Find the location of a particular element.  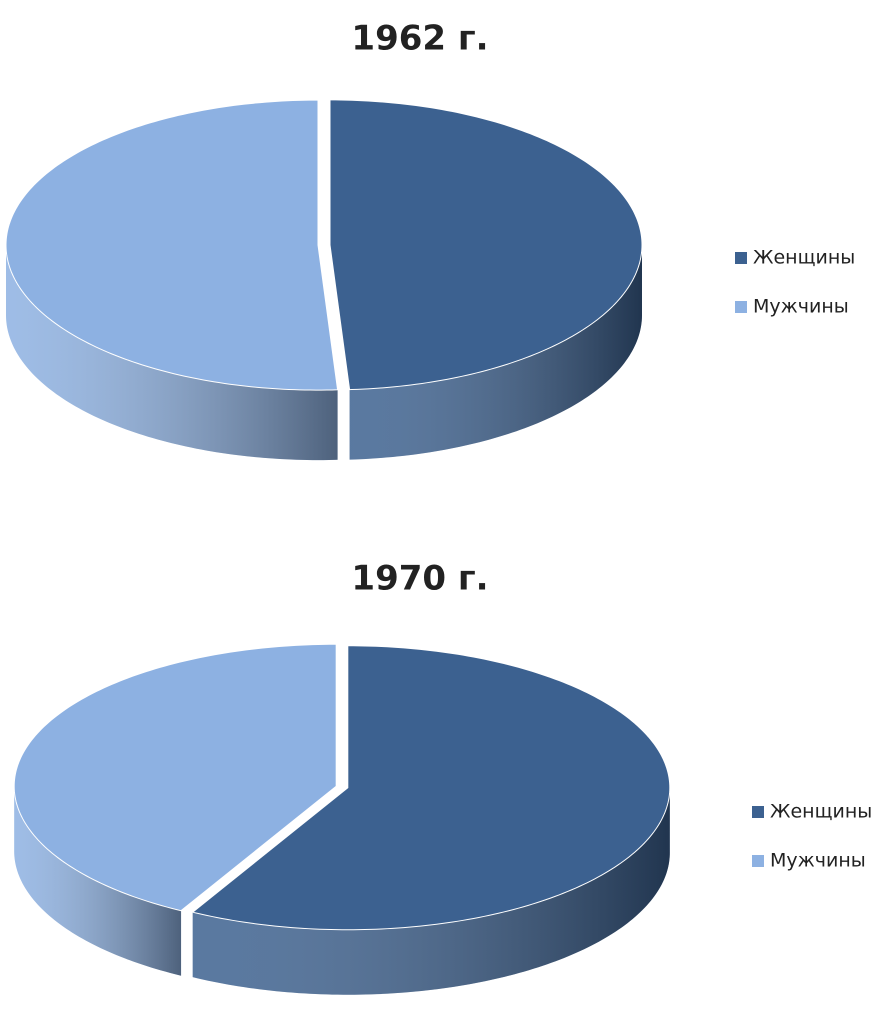

chart-title: 1962 г. is located at coordinates (419, 39).